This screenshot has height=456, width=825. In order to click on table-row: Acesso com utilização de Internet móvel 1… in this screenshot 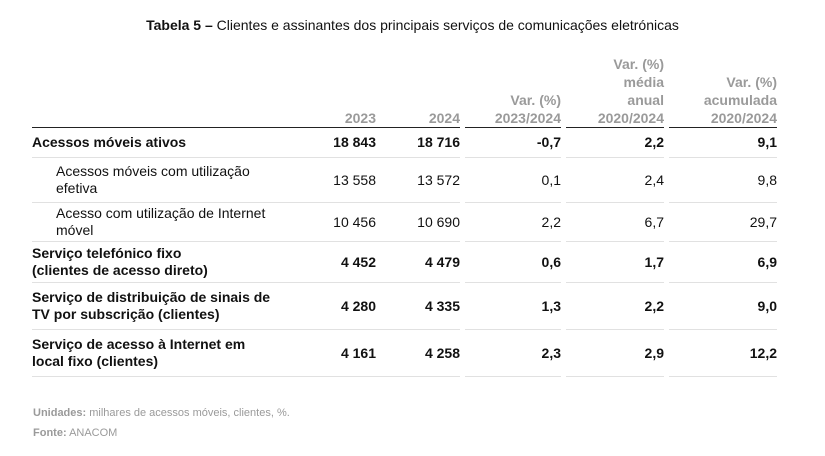, I will do `click(404, 222)`.